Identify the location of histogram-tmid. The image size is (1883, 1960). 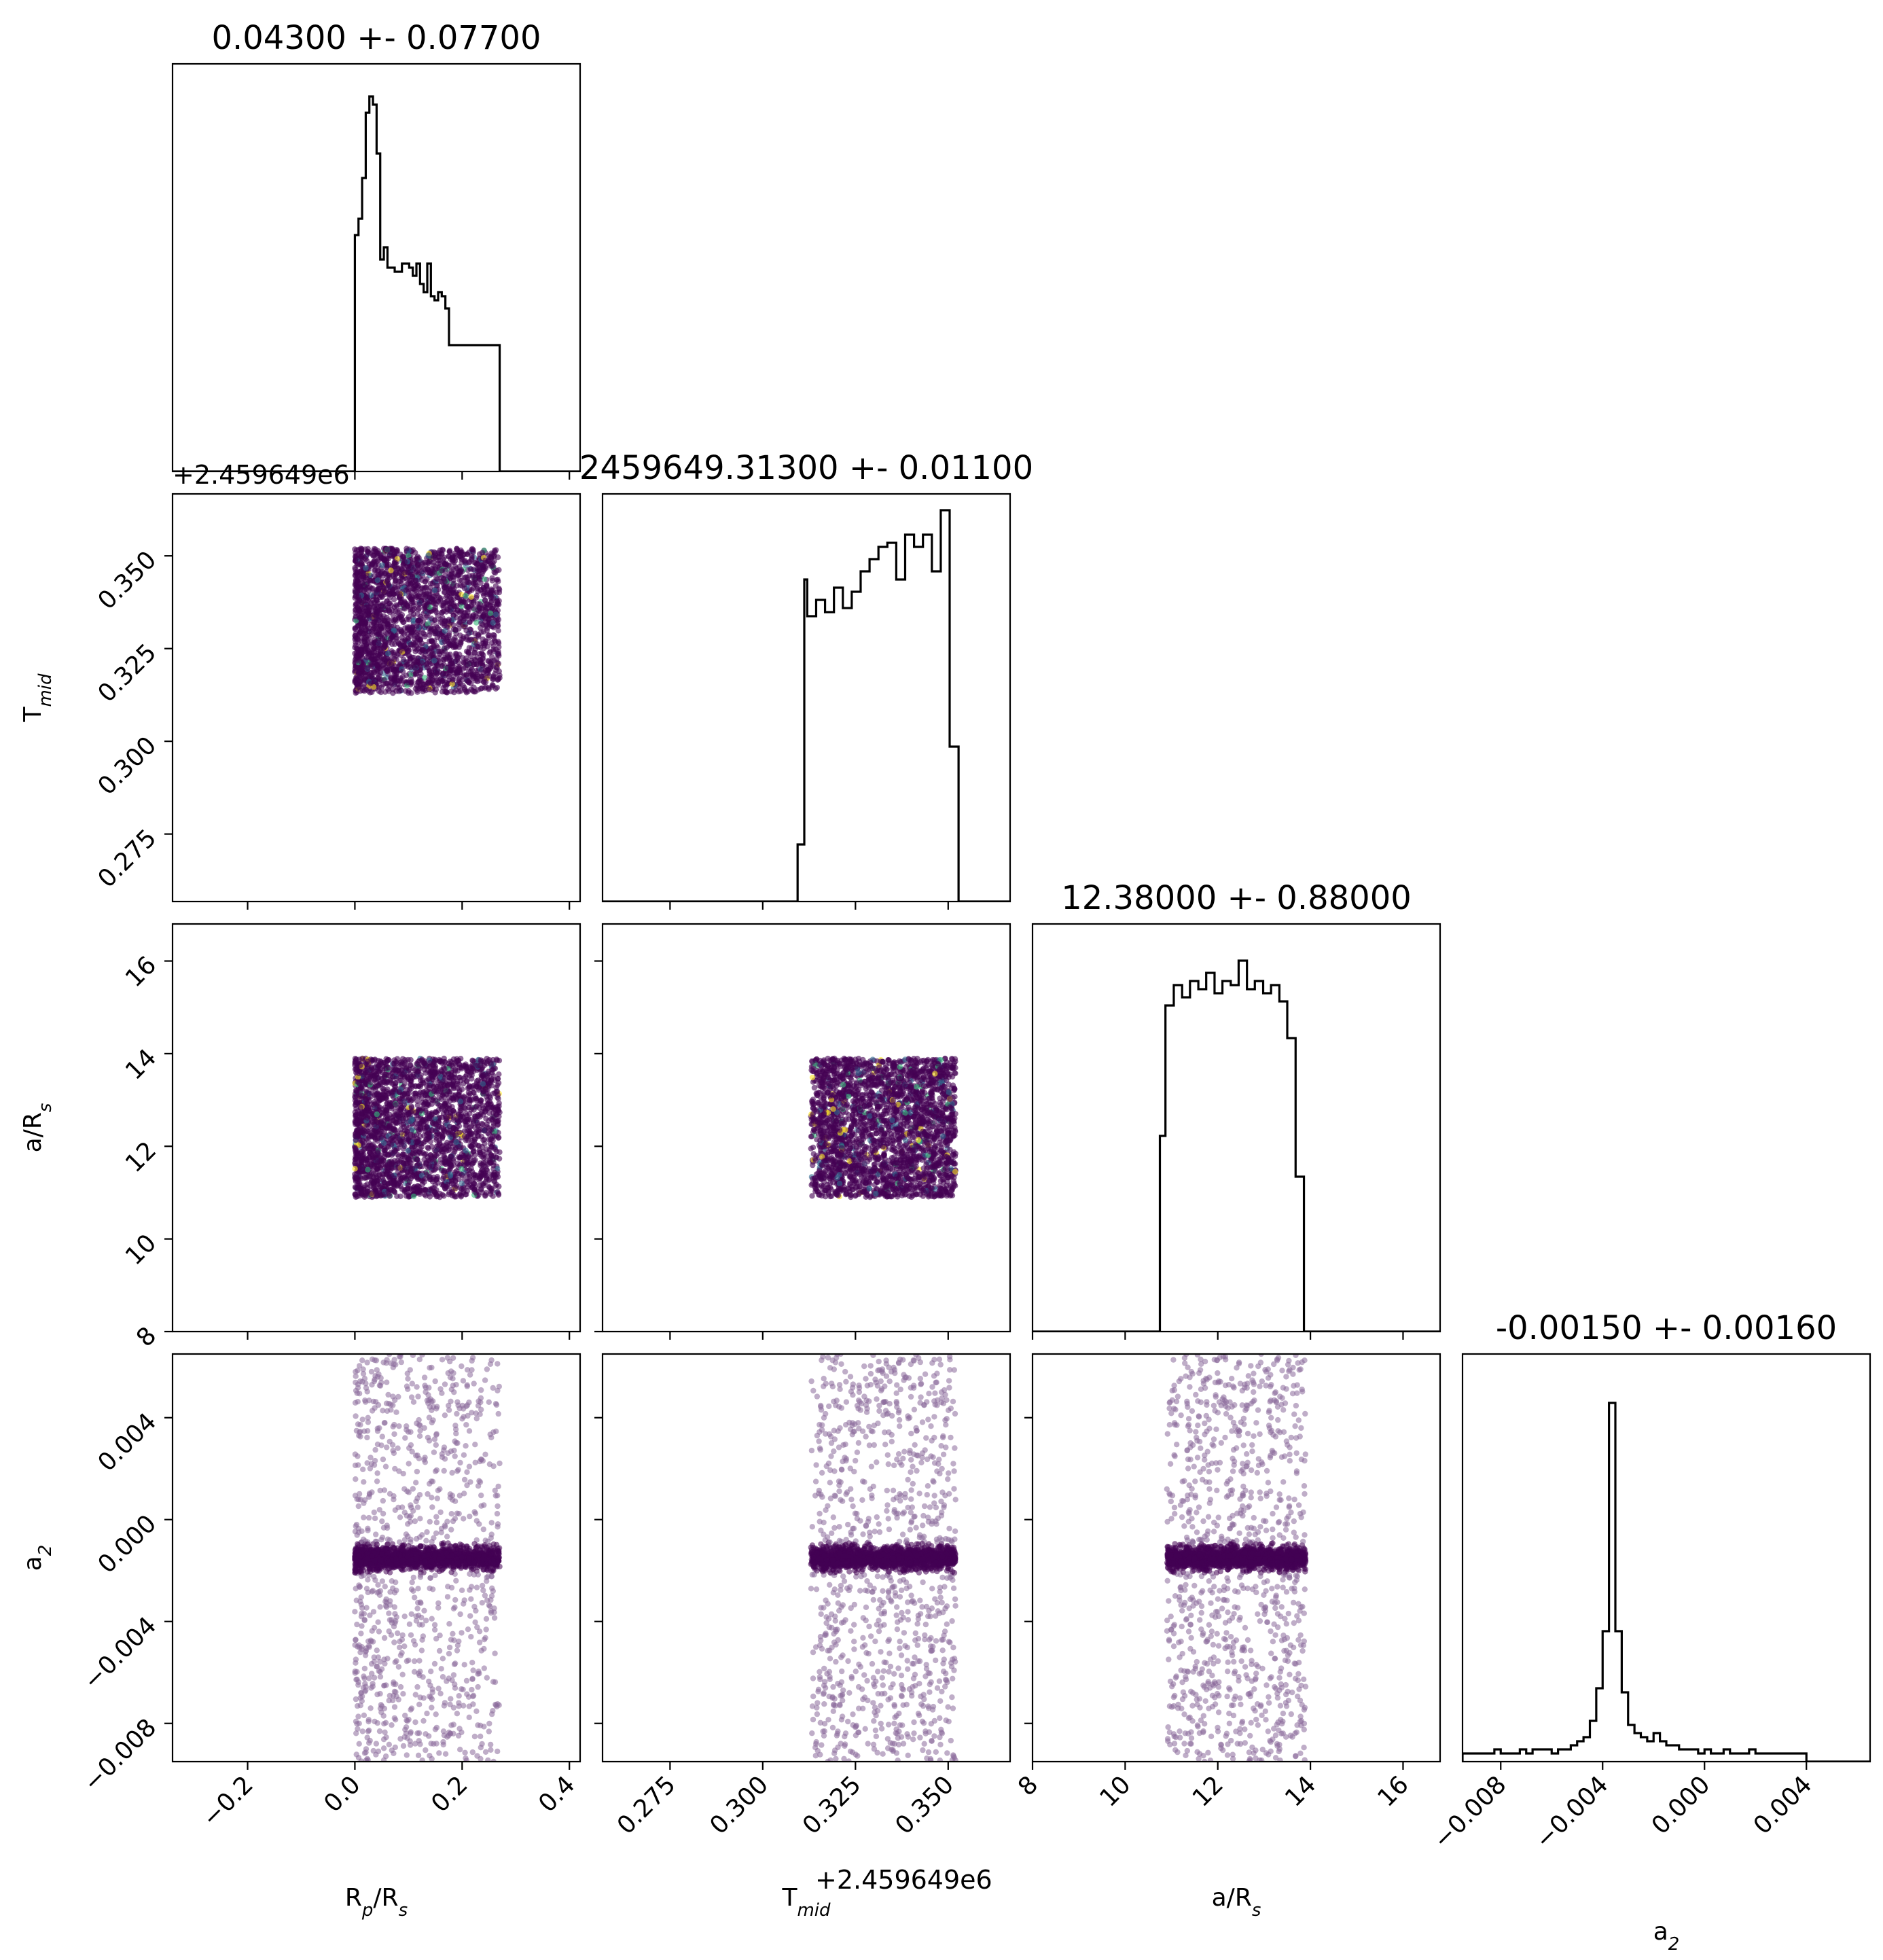
(806, 705).